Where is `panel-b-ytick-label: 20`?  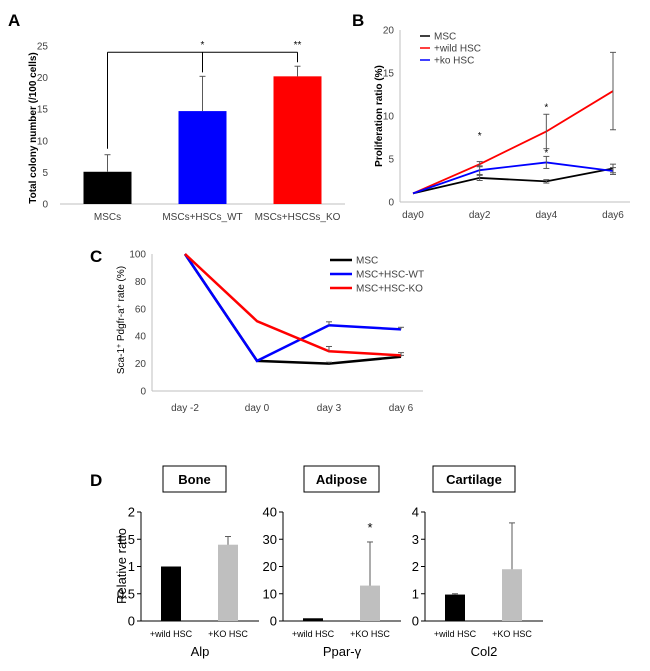
panel-b-ytick-label: 20 is located at coordinates (389, 31).